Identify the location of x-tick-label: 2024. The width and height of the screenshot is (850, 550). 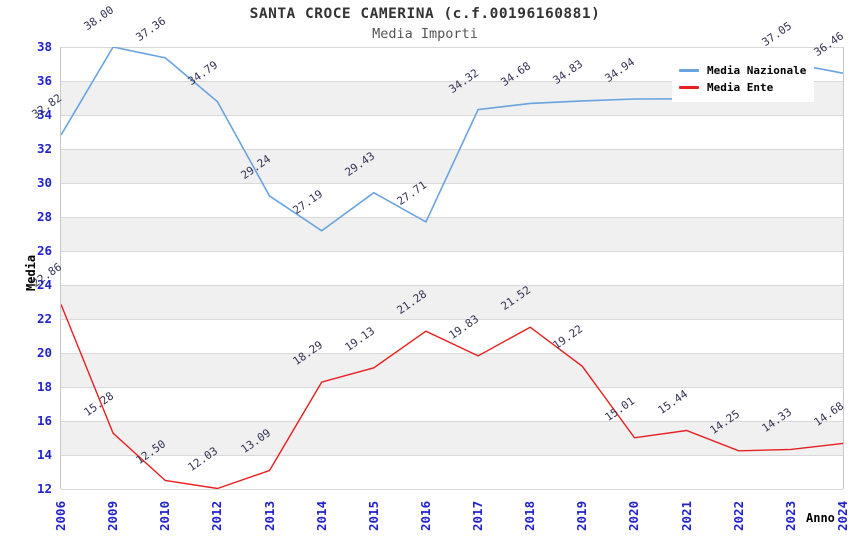
(842, 515).